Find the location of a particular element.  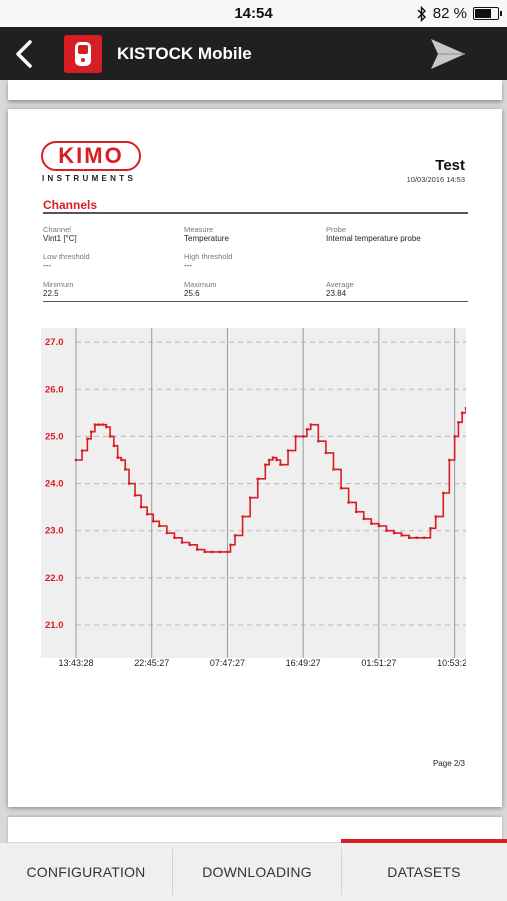

high-threshold-value: --- is located at coordinates (188, 265).